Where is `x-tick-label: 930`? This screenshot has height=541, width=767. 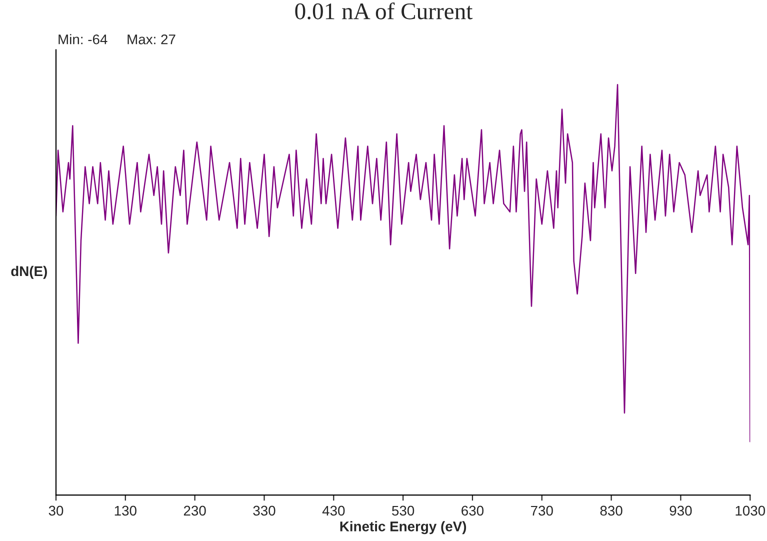
x-tick-label: 930 is located at coordinates (681, 511).